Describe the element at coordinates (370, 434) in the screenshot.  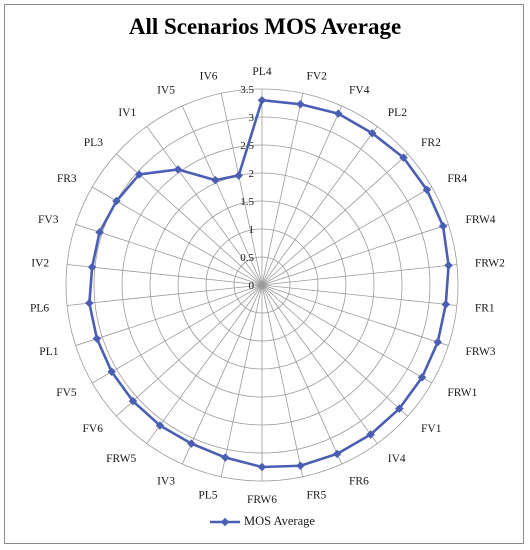
I see `data-point-iv4` at that location.